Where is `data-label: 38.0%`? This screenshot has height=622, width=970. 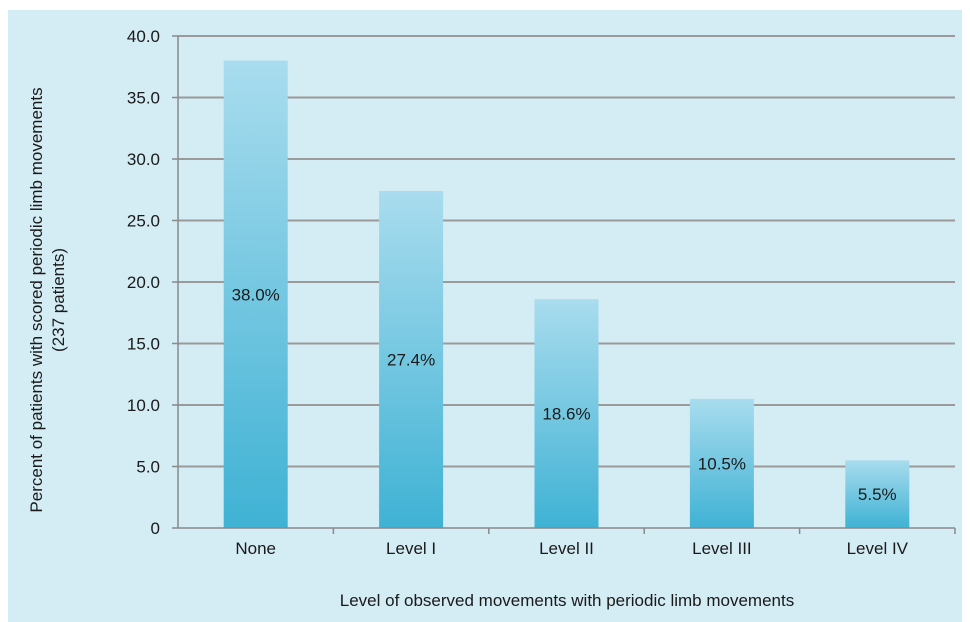
data-label: 38.0% is located at coordinates (256, 294).